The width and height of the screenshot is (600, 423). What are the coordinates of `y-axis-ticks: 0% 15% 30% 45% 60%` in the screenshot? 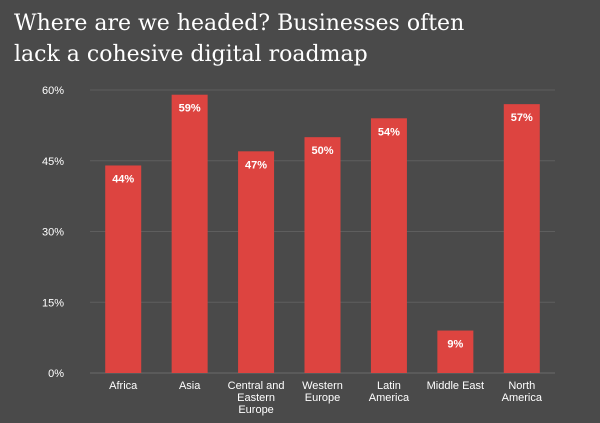 It's located at (53, 232).